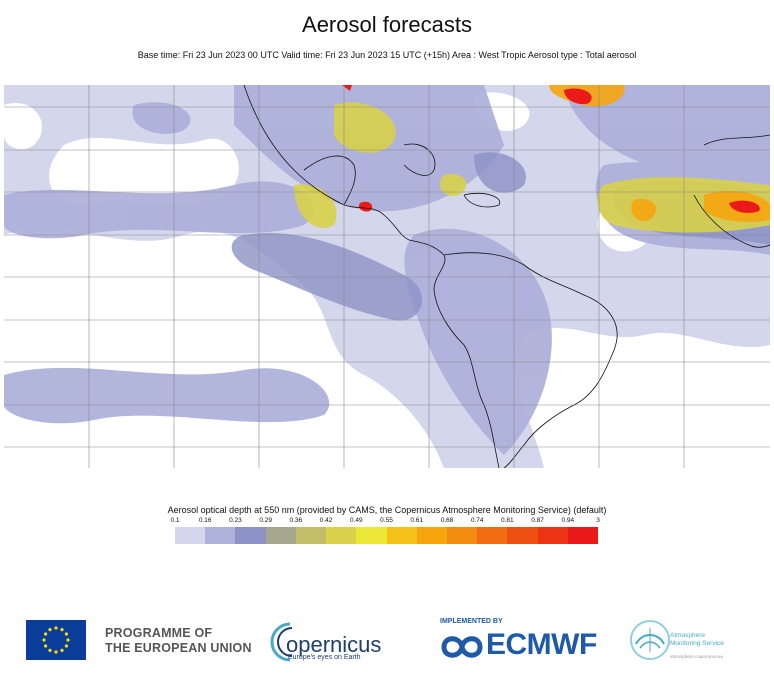 This screenshot has width=774, height=697. What do you see at coordinates (356, 520) in the screenshot?
I see `legend-tick-label: 0.49` at bounding box center [356, 520].